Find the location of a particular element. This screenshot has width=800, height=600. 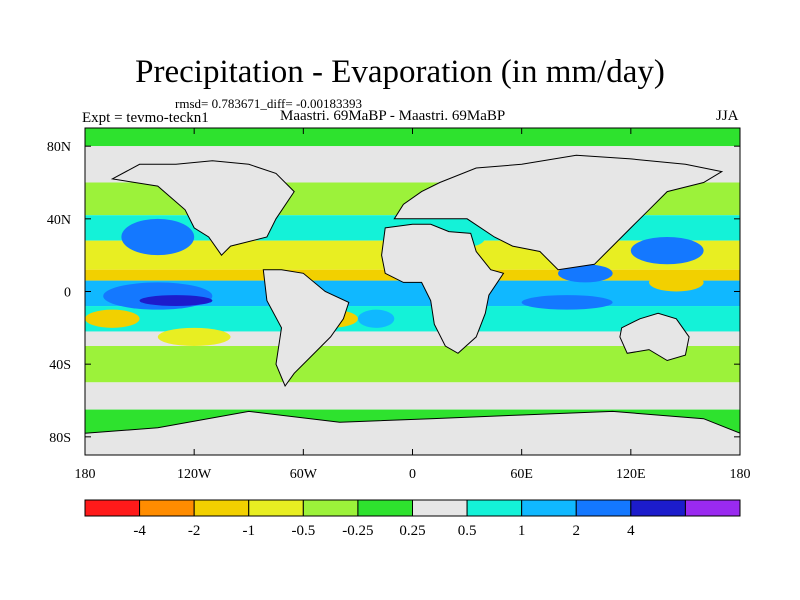

colorbar-label: 2 is located at coordinates (577, 531).